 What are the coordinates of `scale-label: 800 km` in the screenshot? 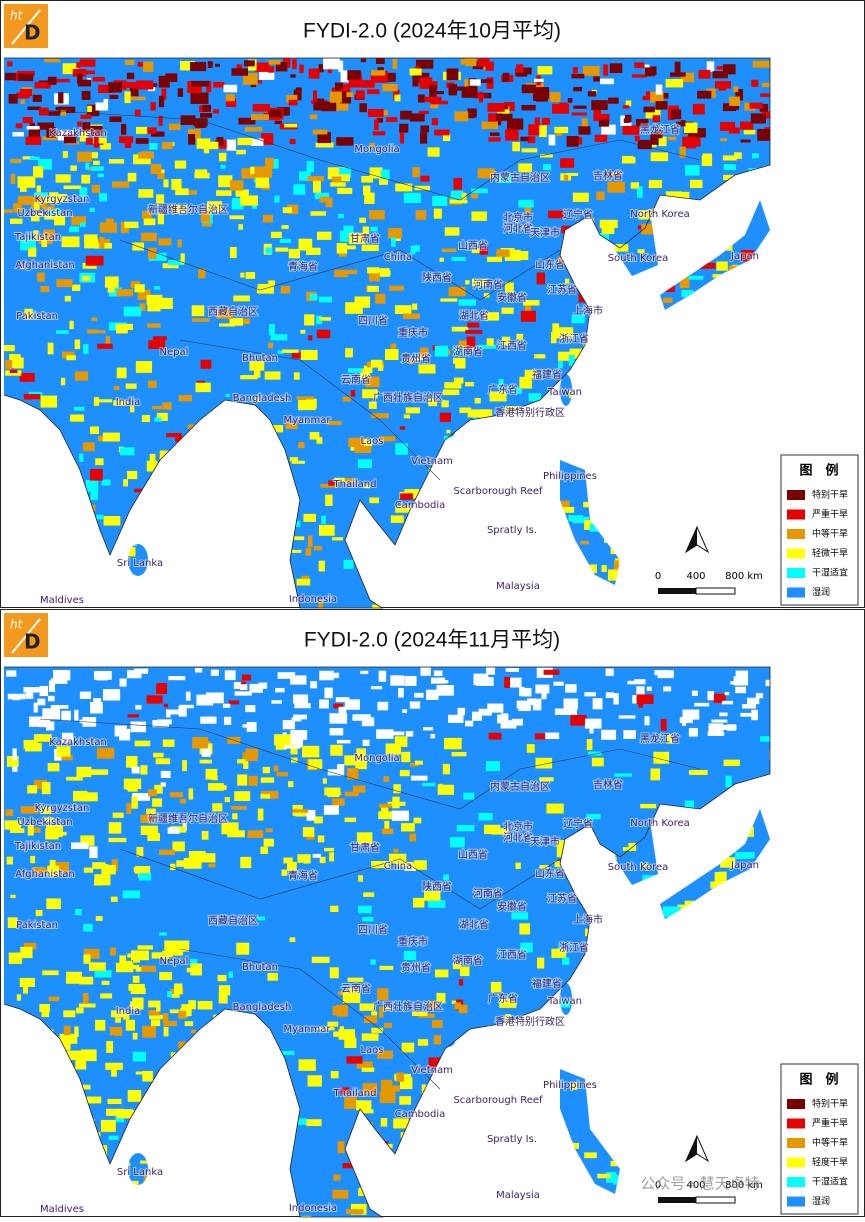 It's located at (744, 1185).